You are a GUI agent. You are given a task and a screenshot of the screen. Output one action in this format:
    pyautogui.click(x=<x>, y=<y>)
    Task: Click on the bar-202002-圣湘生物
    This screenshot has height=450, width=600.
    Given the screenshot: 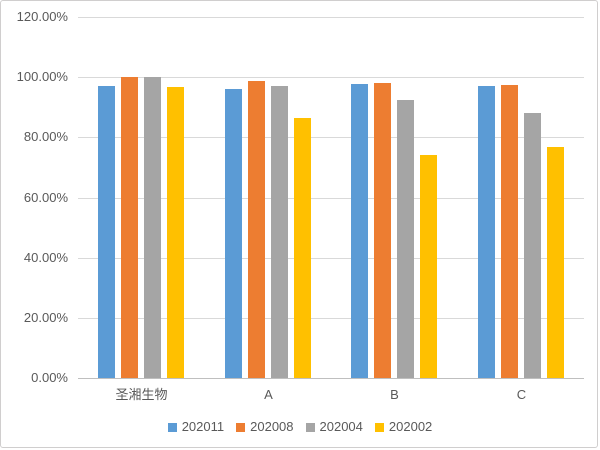 What is the action you would take?
    pyautogui.click(x=175, y=232)
    